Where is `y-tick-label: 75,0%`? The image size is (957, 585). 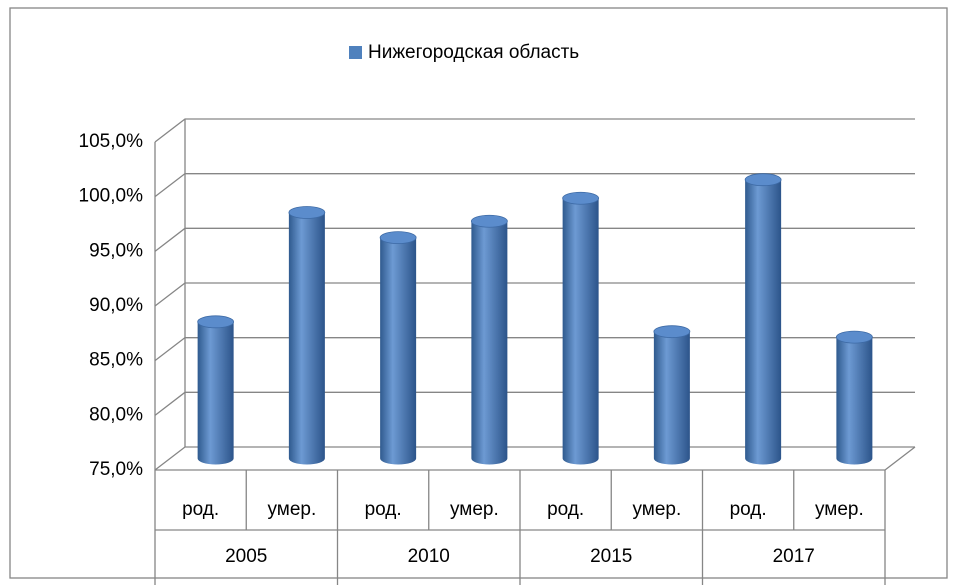
y-tick-label: 75,0% is located at coordinates (116, 469).